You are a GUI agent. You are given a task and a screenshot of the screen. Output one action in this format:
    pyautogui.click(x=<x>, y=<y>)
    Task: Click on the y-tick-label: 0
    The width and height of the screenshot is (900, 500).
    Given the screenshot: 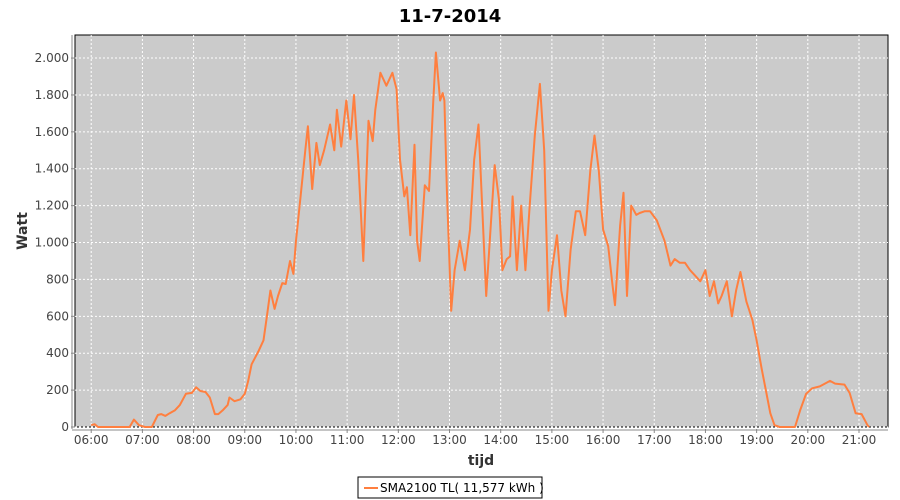 What is the action you would take?
    pyautogui.click(x=65, y=427)
    